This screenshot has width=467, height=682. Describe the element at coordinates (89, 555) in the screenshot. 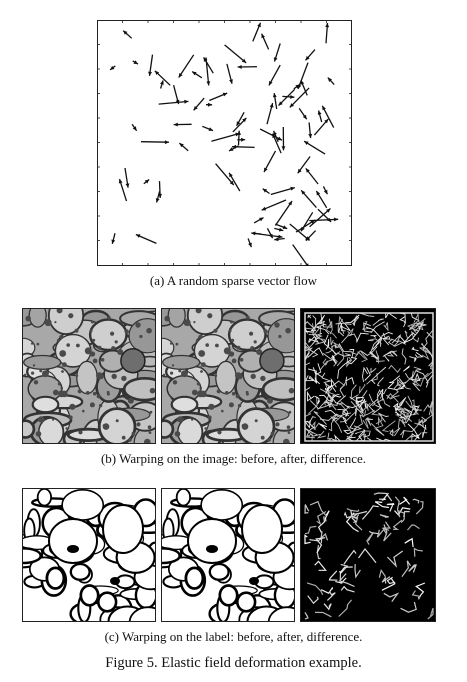

I see `label-image-before` at that location.